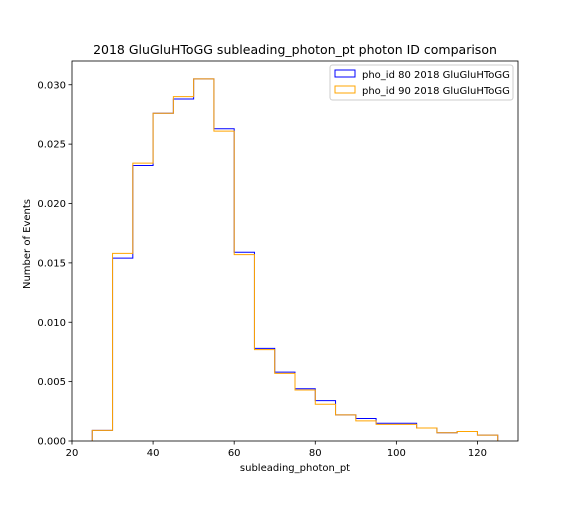 This screenshot has width=576, height=508. Describe the element at coordinates (477, 453) in the screenshot. I see `x-tick-label: 120` at that location.